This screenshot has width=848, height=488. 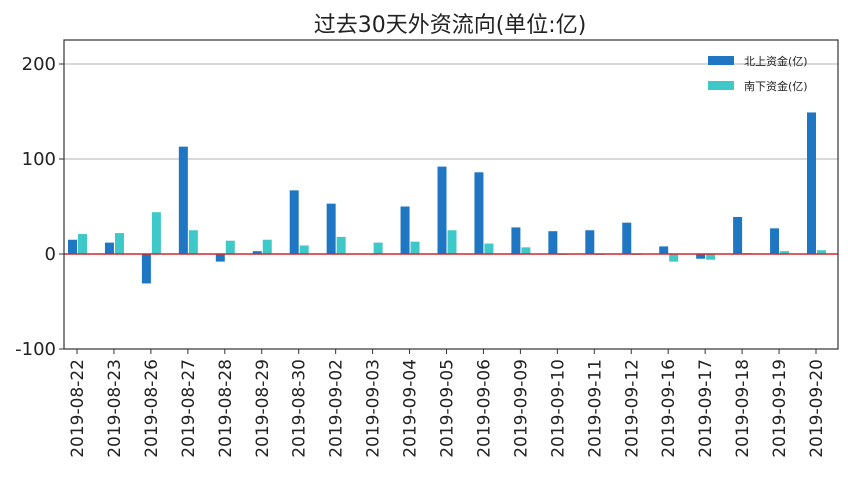 I want to click on x-tick-label: 2019-09-10, so click(x=558, y=408).